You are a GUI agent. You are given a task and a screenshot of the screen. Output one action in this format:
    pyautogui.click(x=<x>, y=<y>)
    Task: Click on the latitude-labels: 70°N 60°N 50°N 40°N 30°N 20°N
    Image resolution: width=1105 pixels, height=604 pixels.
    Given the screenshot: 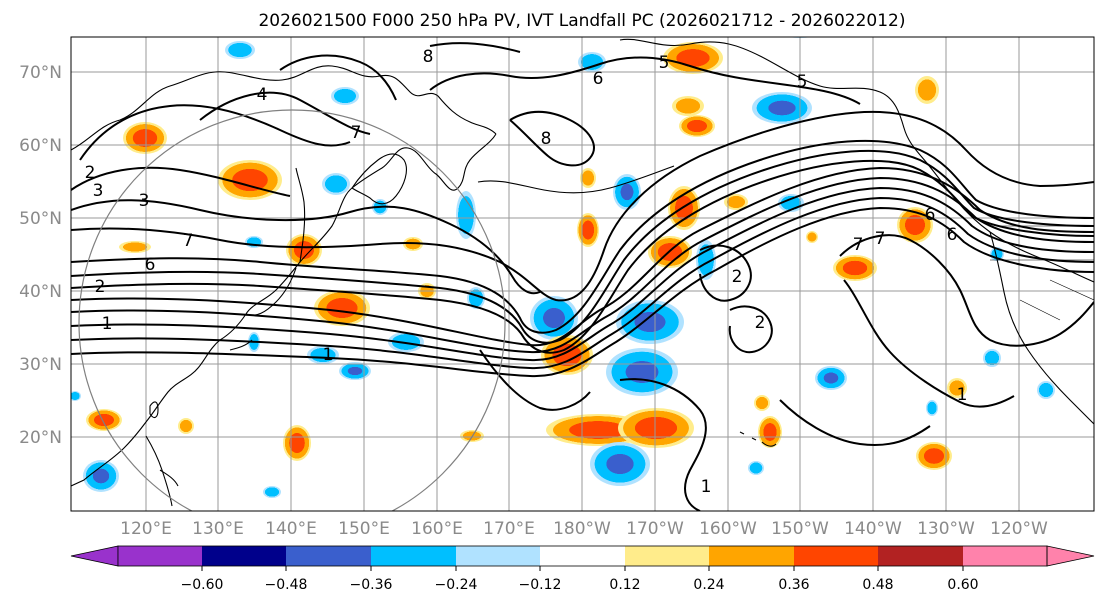 What is the action you would take?
    pyautogui.click(x=40, y=255)
    